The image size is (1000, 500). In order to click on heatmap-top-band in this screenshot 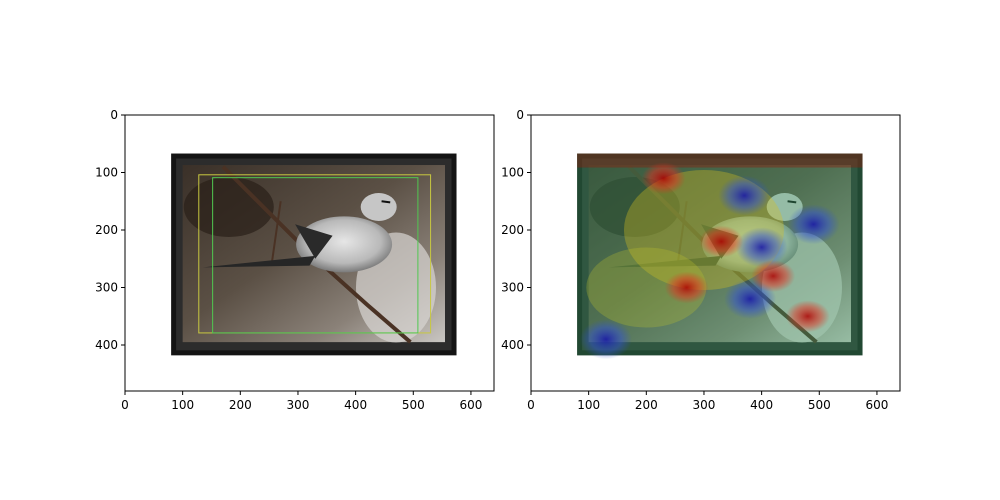, I will do `click(720, 160)`.